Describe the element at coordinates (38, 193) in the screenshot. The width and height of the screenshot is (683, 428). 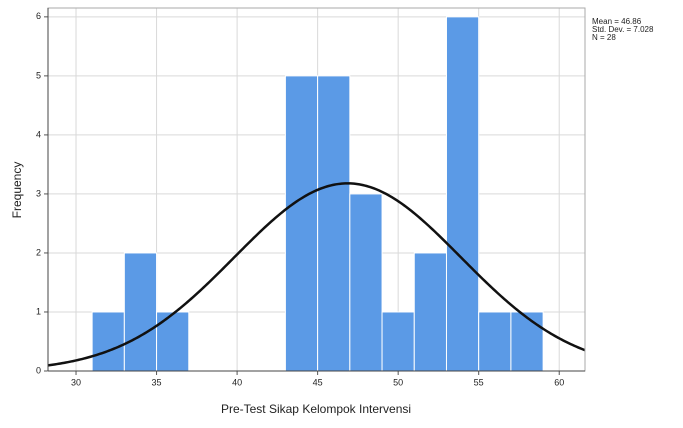
I see `y-tick-label: 3` at that location.